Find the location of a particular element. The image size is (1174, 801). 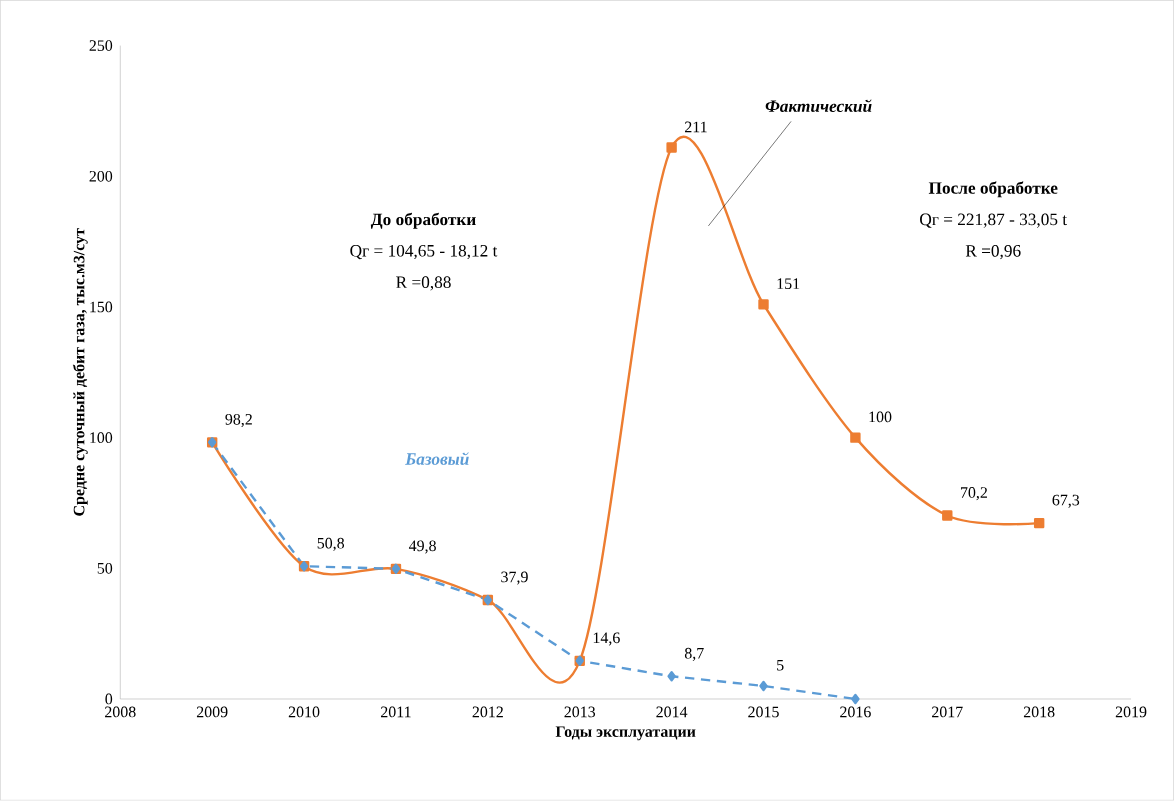

annotation: Qг = 104,65 - 18,12 t is located at coordinates (424, 252).